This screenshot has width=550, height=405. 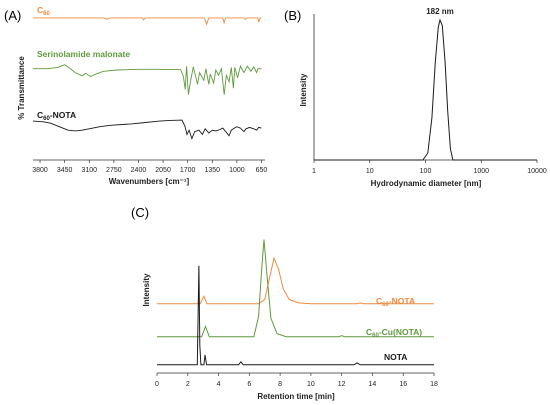 I want to click on hplc-label-c60-nota: C60-NOTA, so click(x=395, y=302).